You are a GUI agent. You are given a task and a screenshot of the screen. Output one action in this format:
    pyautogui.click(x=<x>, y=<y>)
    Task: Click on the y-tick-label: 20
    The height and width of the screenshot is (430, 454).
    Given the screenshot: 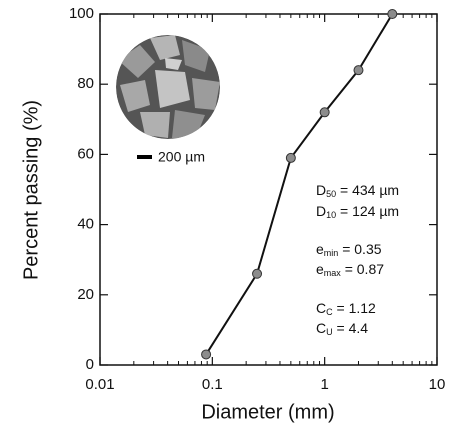 What is the action you would take?
    pyautogui.click(x=85, y=294)
    